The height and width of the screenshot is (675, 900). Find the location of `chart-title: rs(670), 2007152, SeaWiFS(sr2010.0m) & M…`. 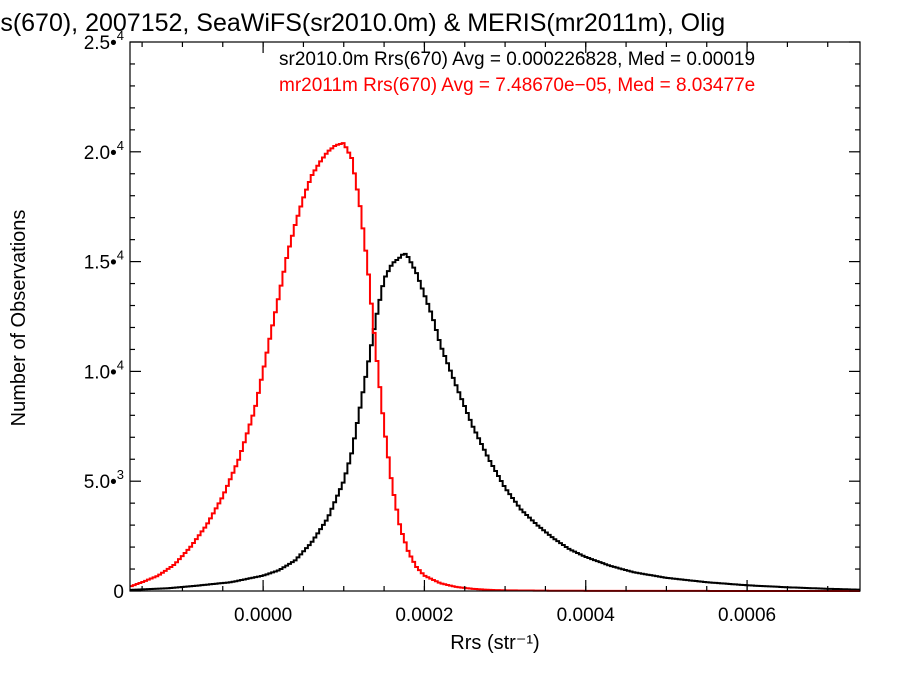

chart-title: rs(670), 2007152, SeaWiFS(sr2010.0m) & M… is located at coordinates (362, 23).